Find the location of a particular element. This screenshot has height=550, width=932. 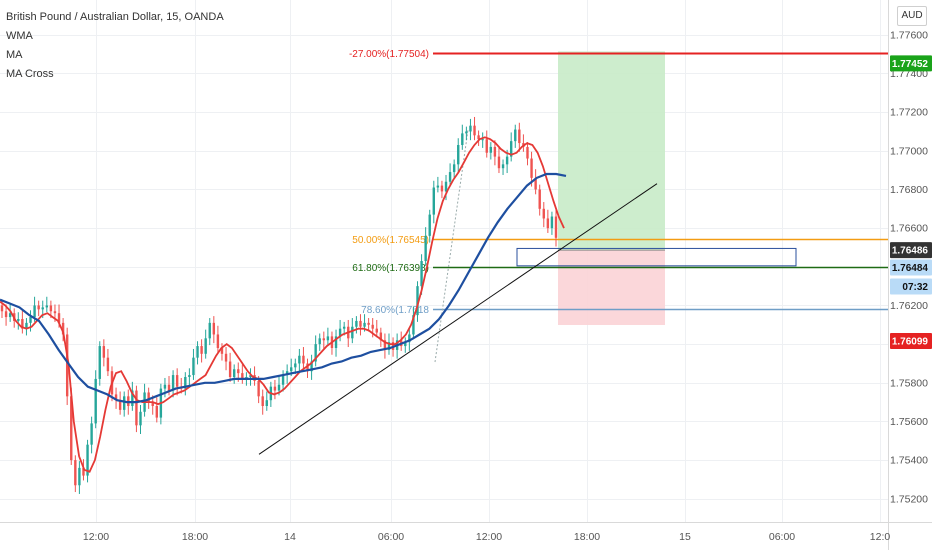

price-tag-green: 1.77452 is located at coordinates (911, 63).